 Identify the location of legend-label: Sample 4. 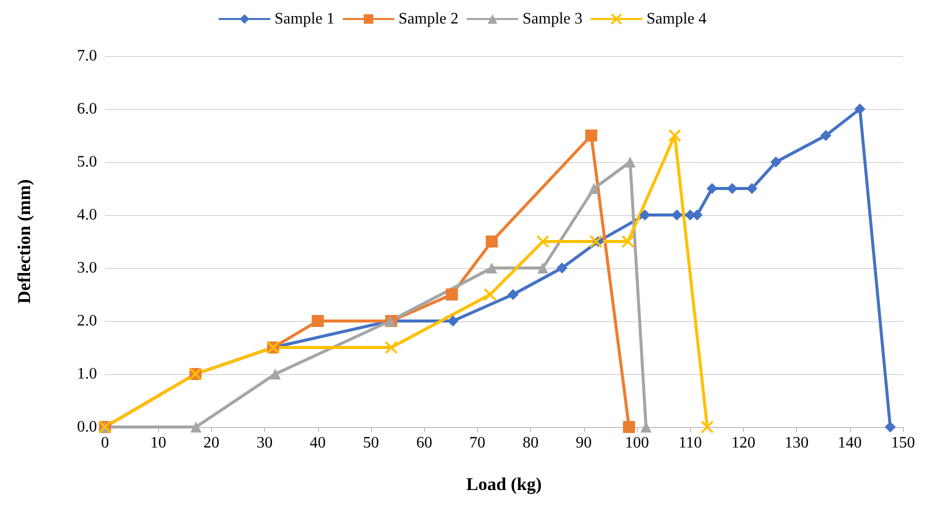
(676, 19).